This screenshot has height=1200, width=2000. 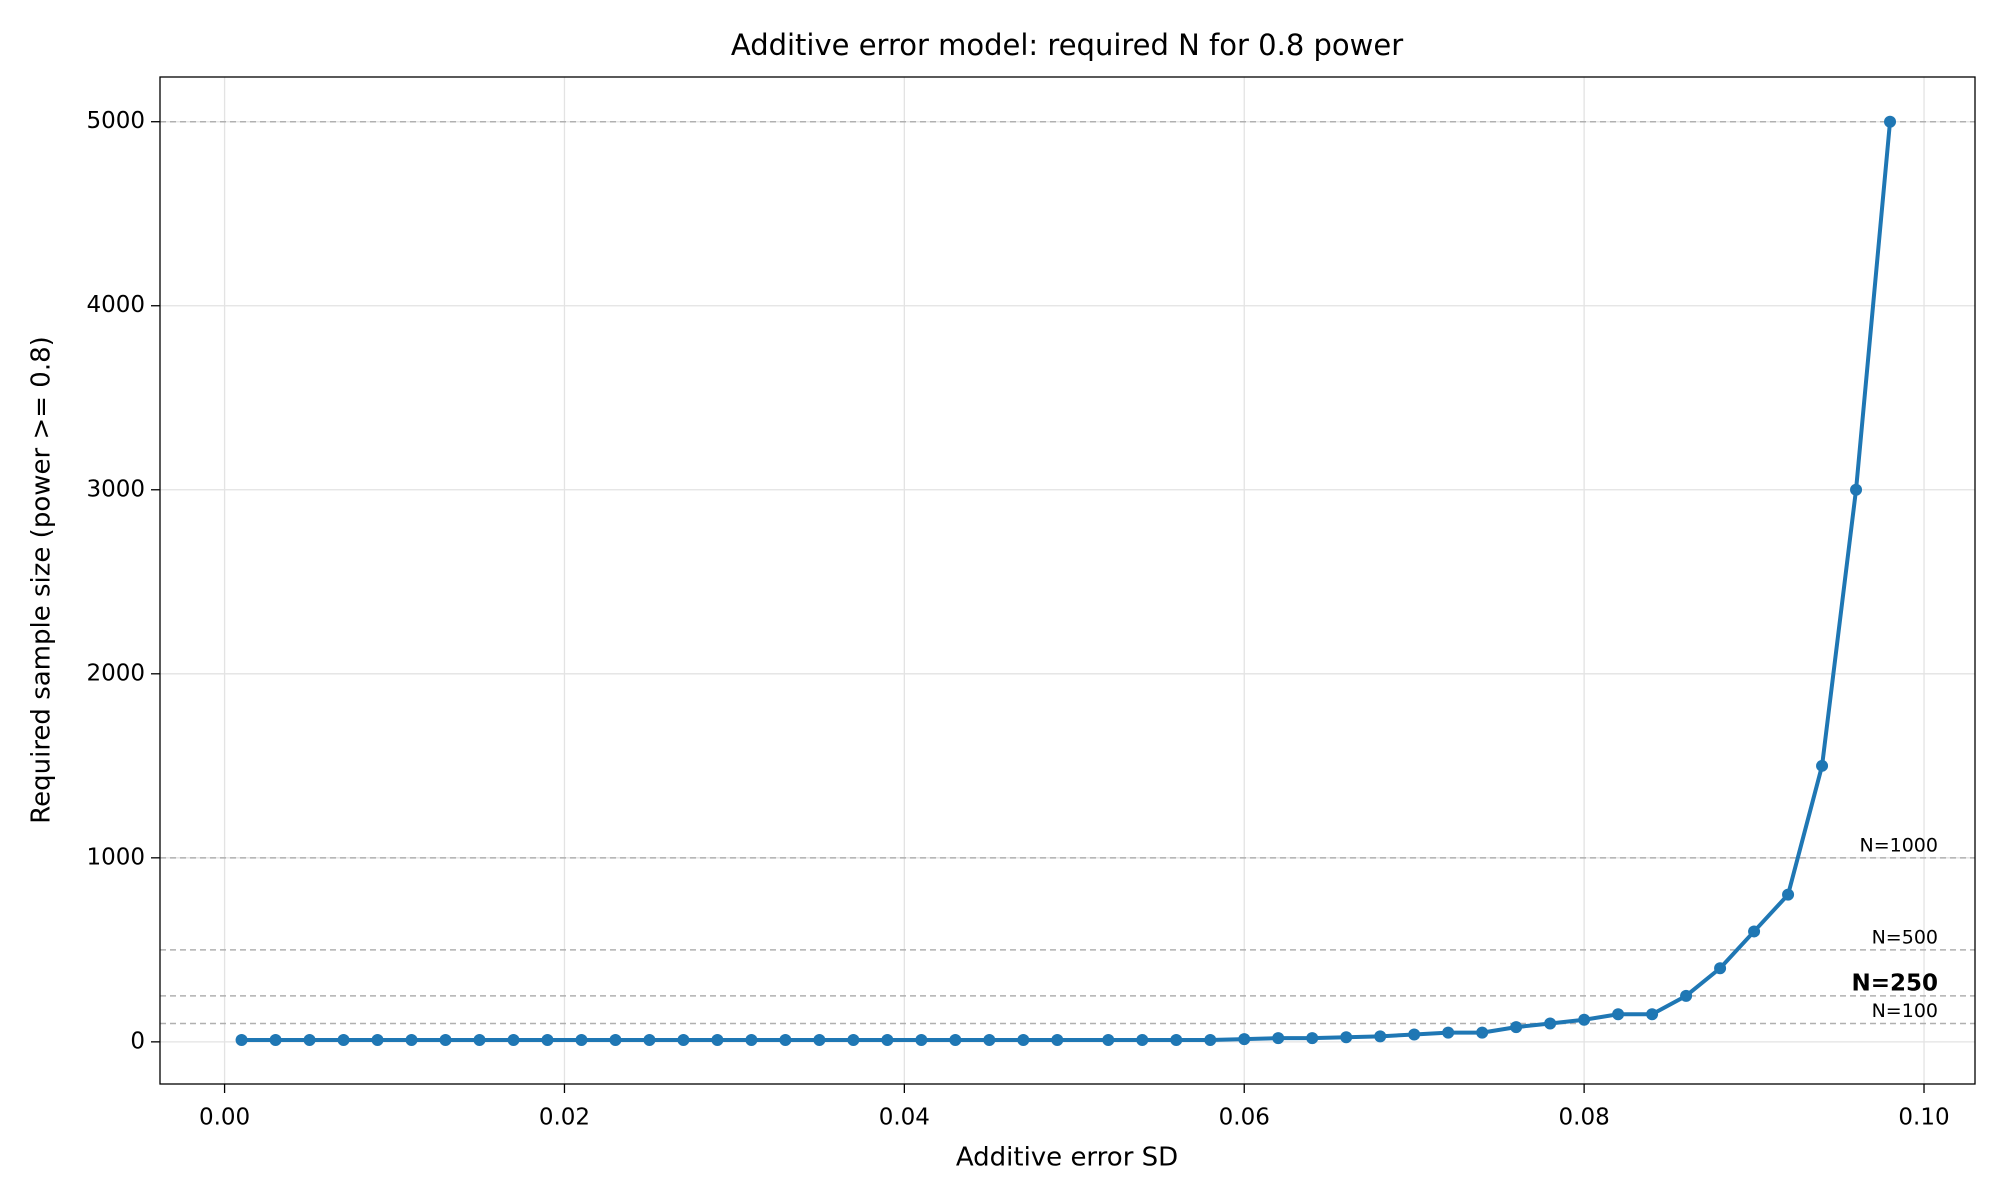 What do you see at coordinates (1244, 1118) in the screenshot?
I see `x-tick-label: 0.06` at bounding box center [1244, 1118].